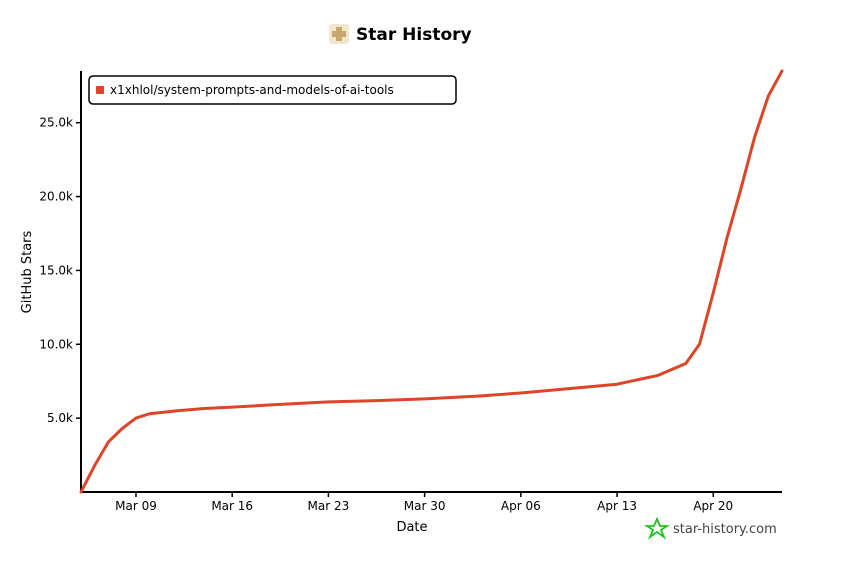 This screenshot has height=563, width=854. Describe the element at coordinates (136, 506) in the screenshot. I see `x-tick-label: Mar 09` at that location.